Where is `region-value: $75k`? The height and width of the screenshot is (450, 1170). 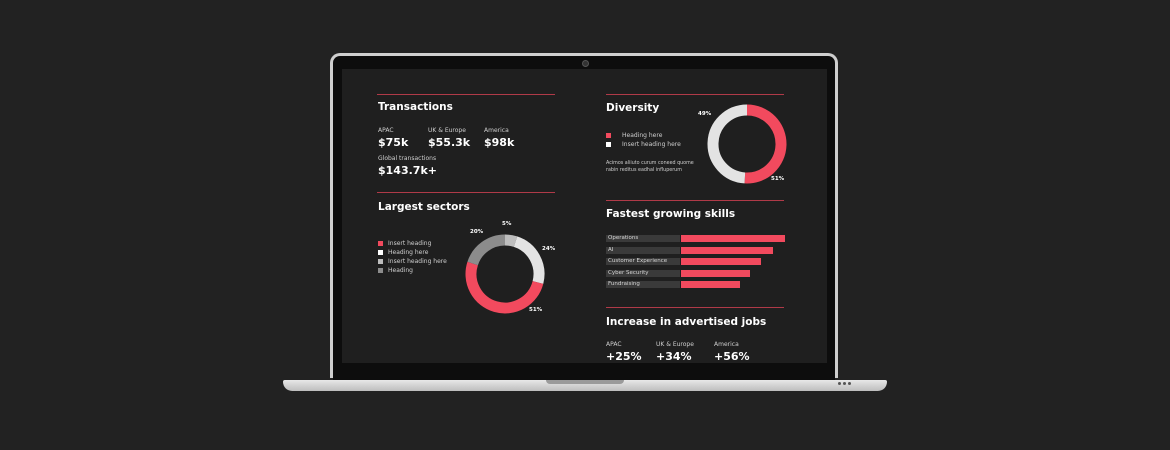
region-value: $75k is located at coordinates (393, 142).